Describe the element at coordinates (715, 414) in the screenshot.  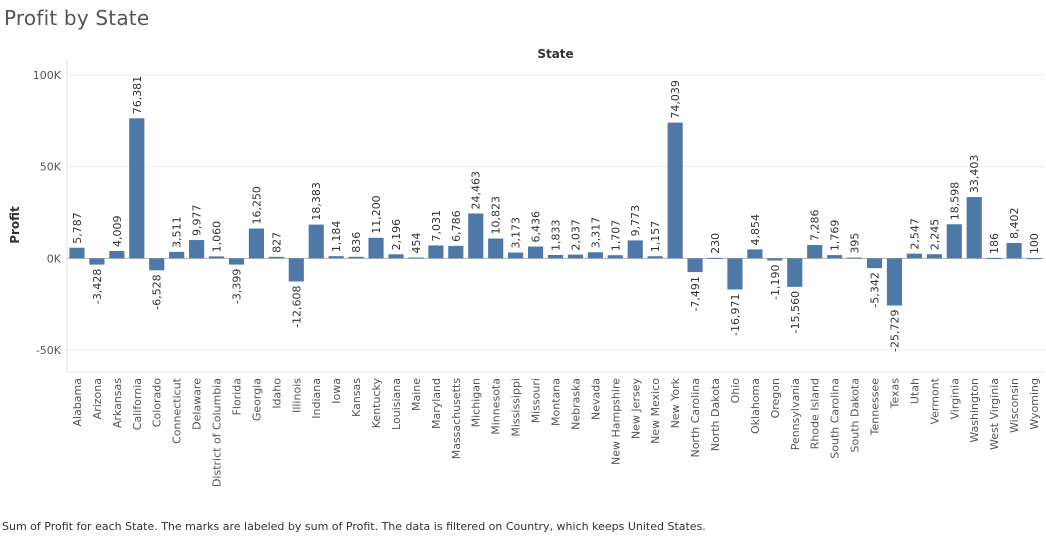
I see `x-tick-label: North Dakota` at that location.